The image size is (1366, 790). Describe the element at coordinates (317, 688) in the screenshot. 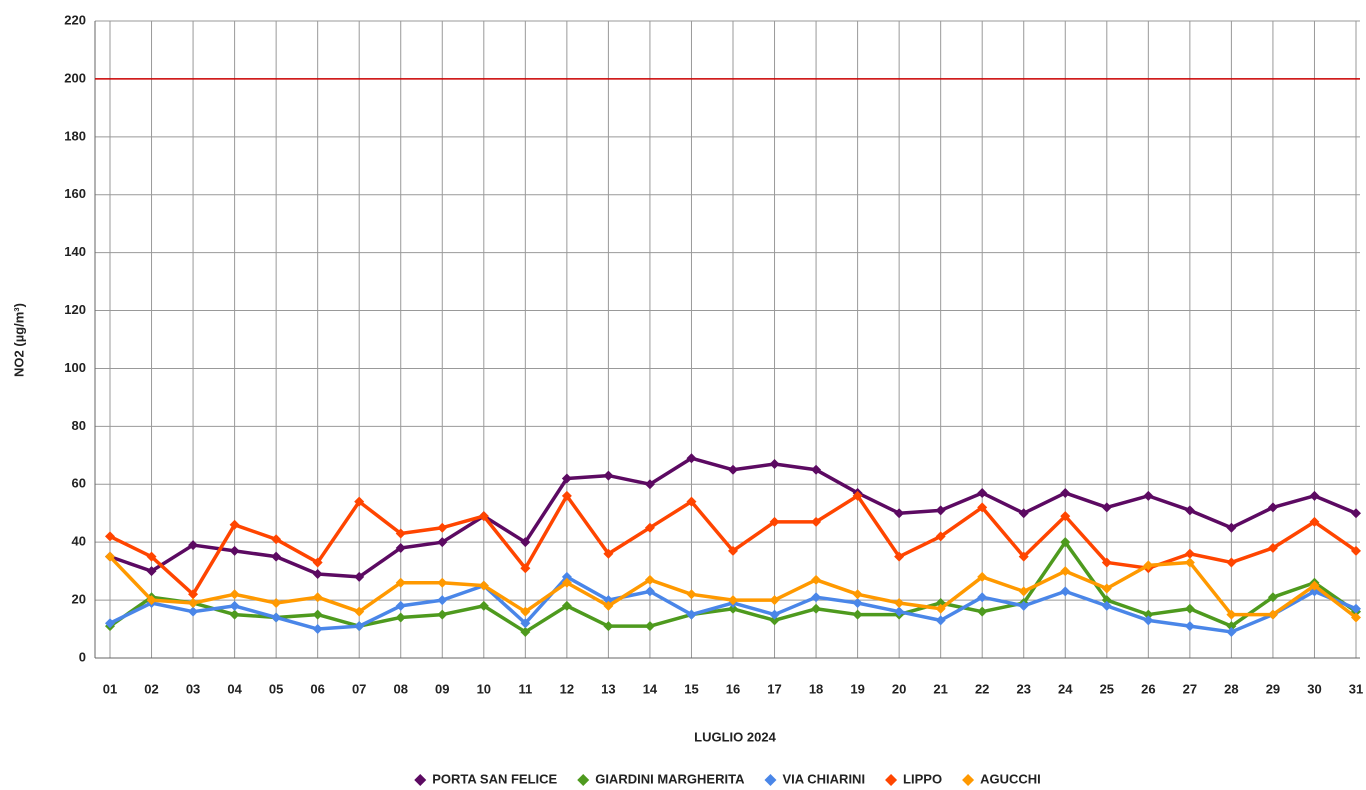

I see `x-tick-label: 06` at that location.